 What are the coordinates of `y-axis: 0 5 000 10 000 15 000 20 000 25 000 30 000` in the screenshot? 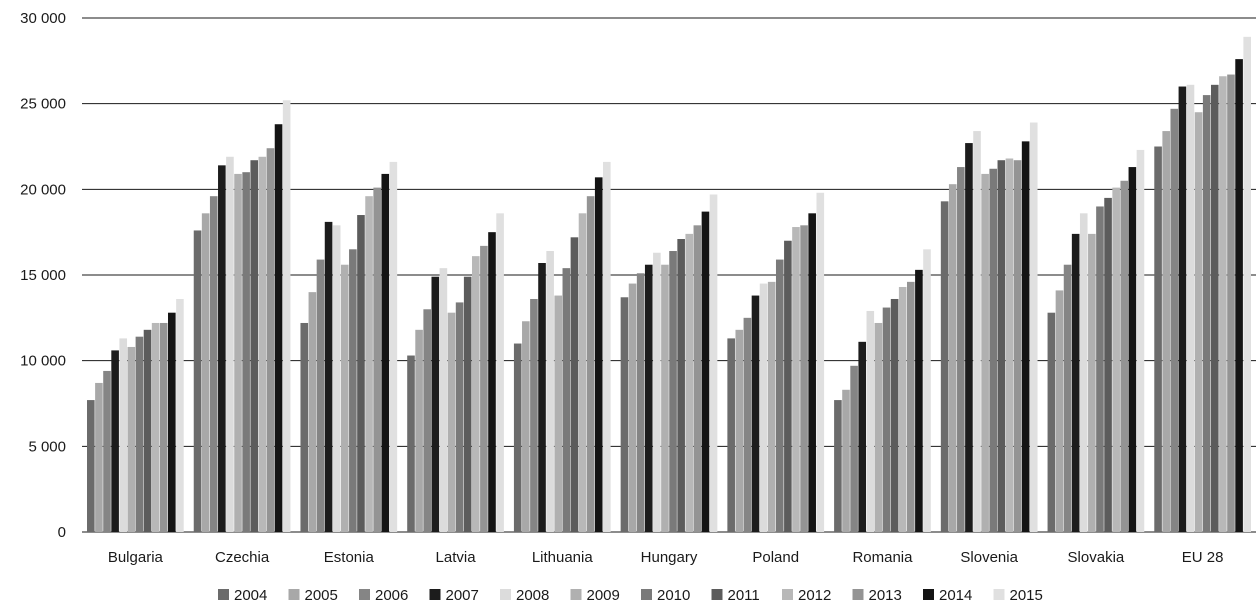 It's located at (43, 275).